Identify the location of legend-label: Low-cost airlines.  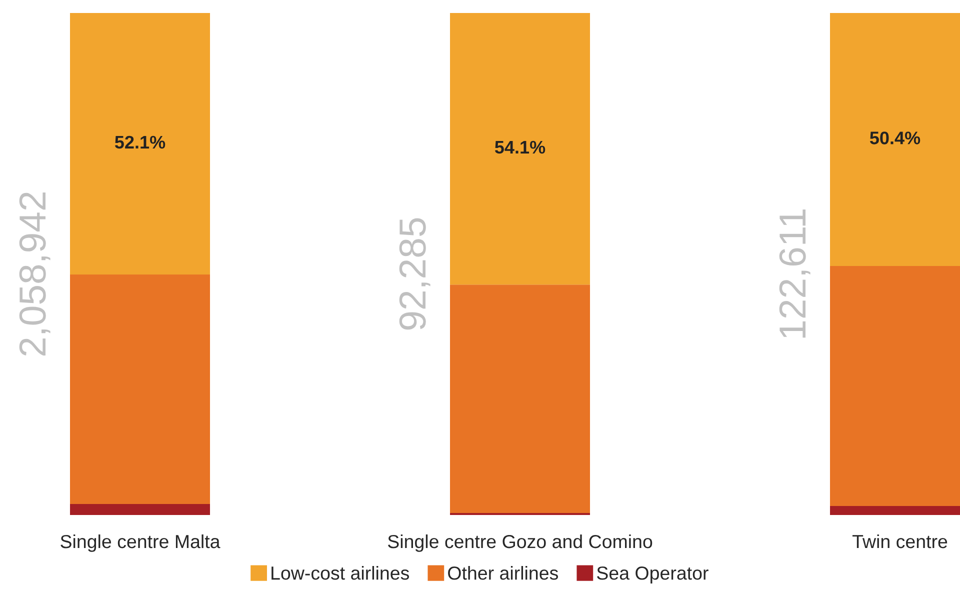
(340, 573).